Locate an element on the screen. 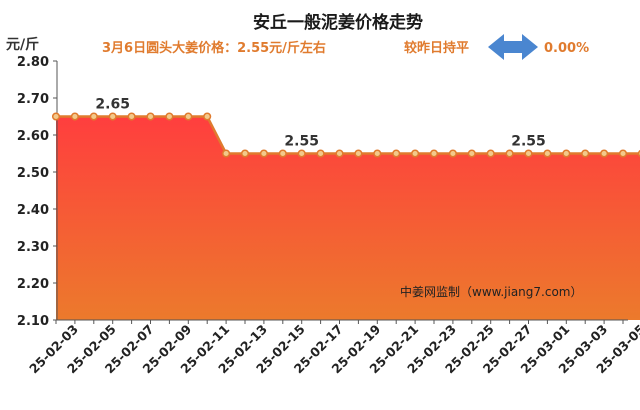  chart-title: 安丘一般泥姜价格走势 is located at coordinates (338, 22).